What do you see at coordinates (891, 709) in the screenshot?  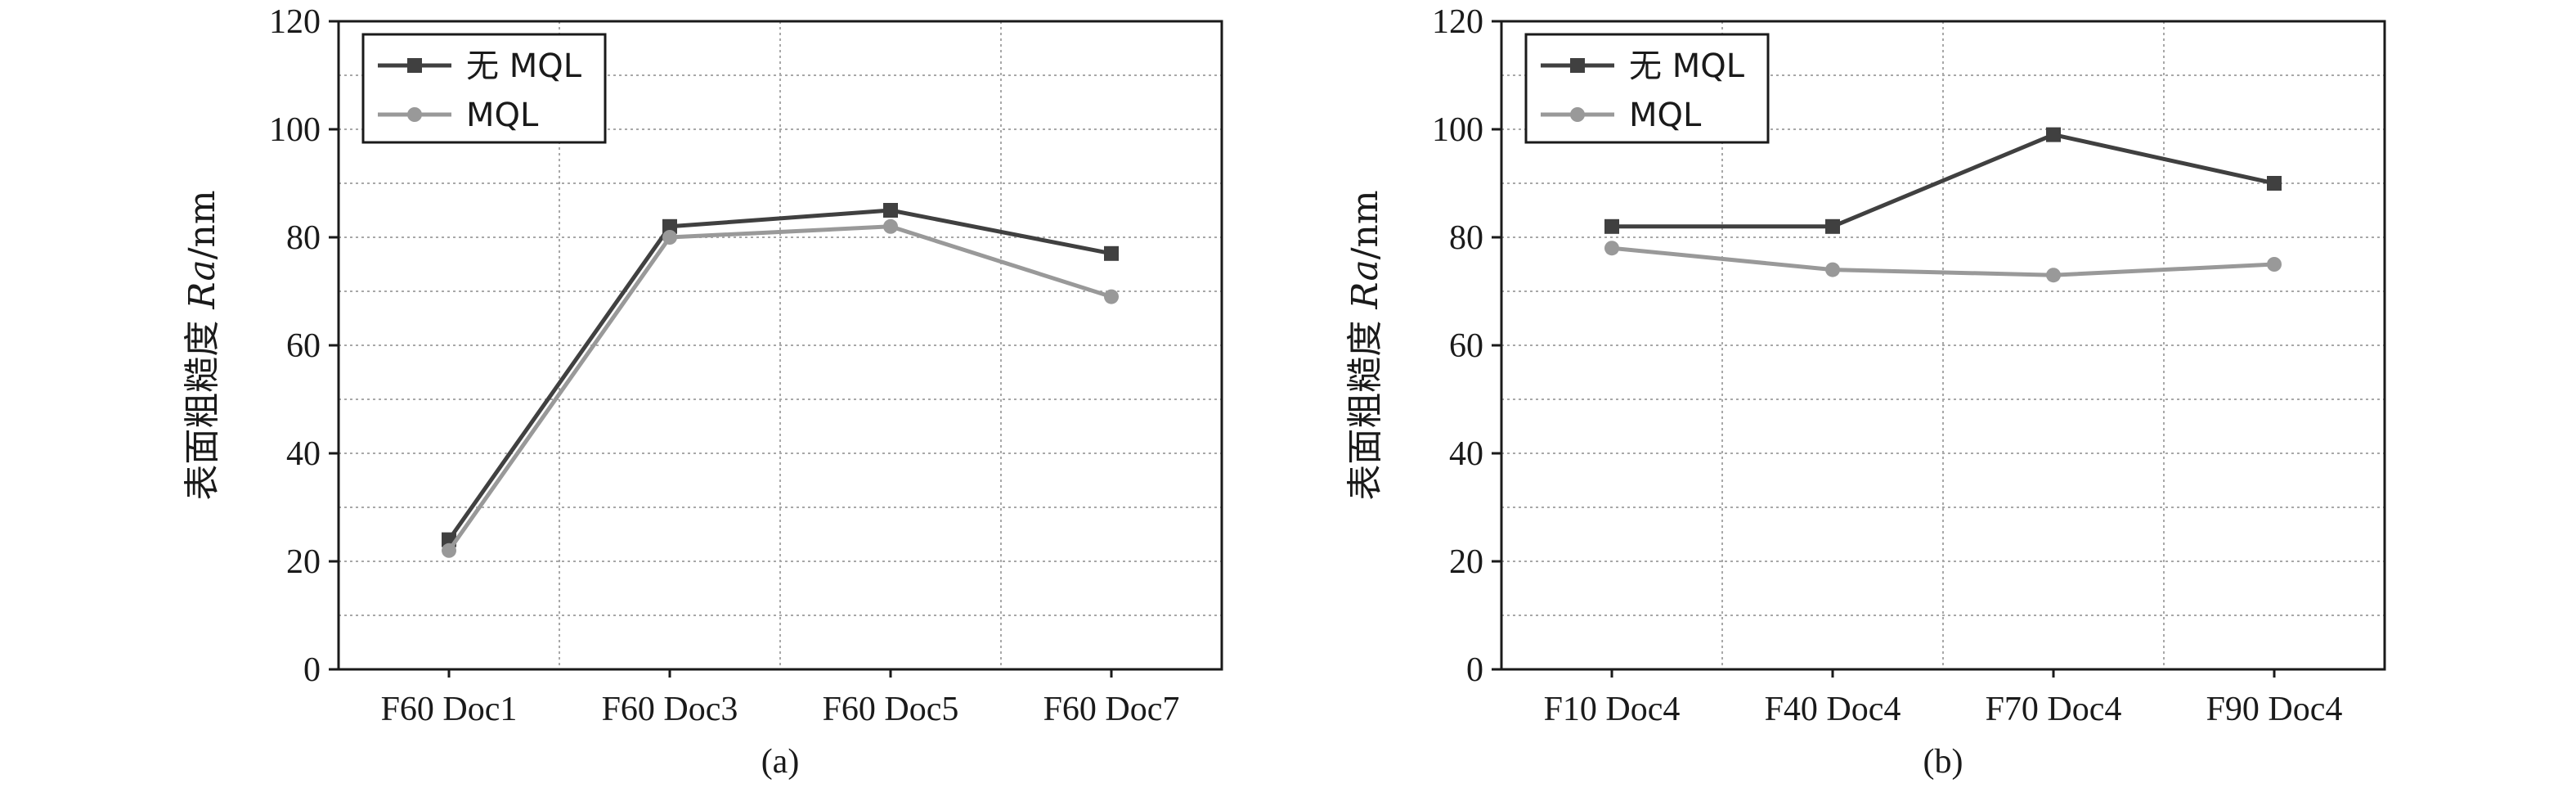 I see `x-tick-label: F60 Doc5` at bounding box center [891, 709].